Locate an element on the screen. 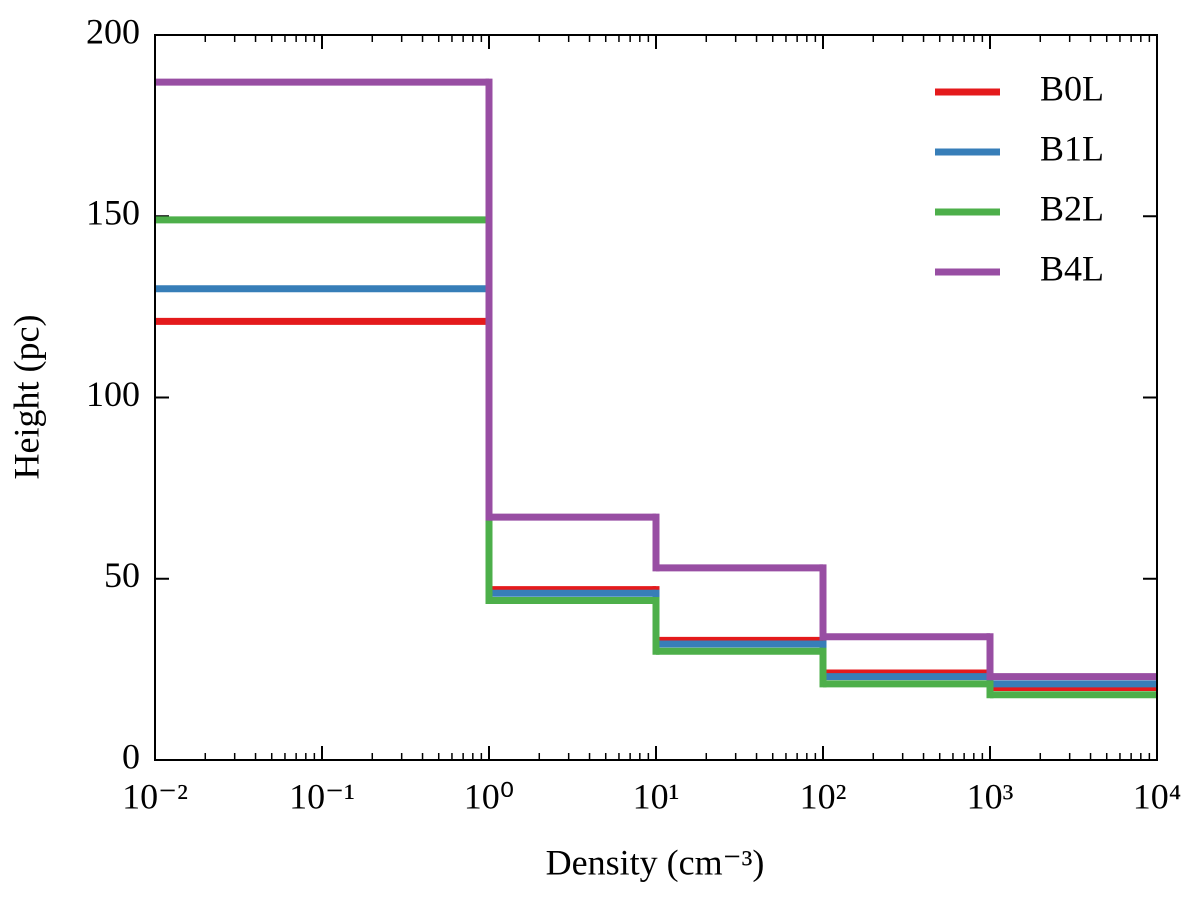  y-tick-label: 50 is located at coordinates (122, 575).